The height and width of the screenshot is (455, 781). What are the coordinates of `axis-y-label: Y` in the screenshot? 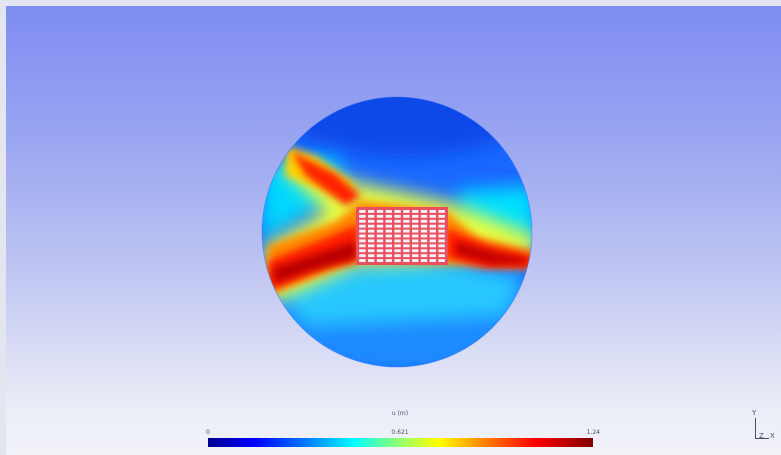 It's located at (754, 413).